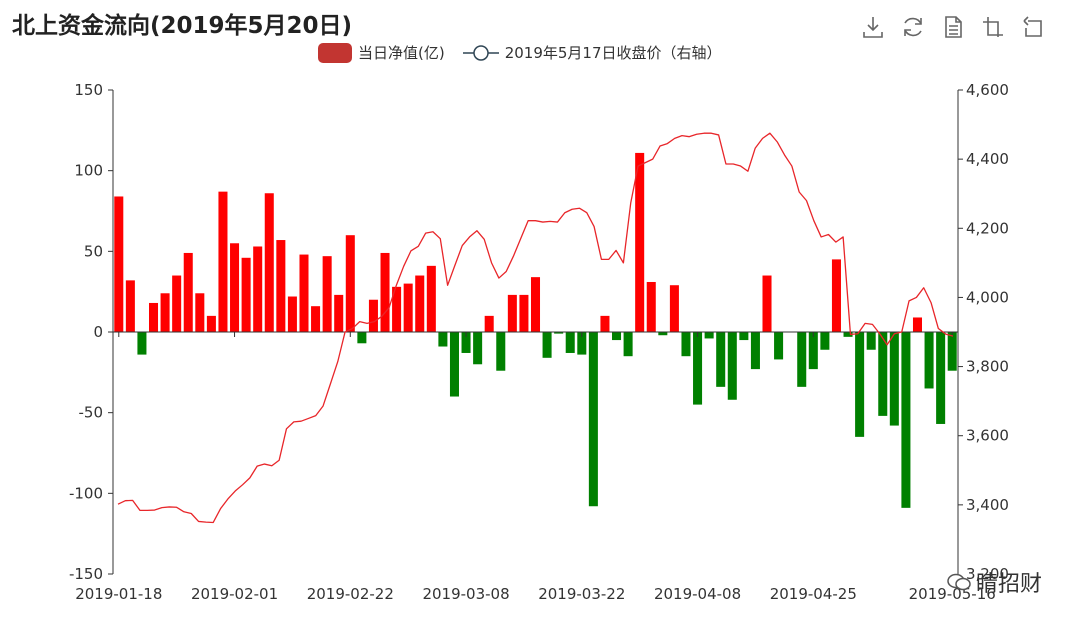 The width and height of the screenshot is (1080, 628). I want to click on x-tick-label: 2019-02-01, so click(234, 594).